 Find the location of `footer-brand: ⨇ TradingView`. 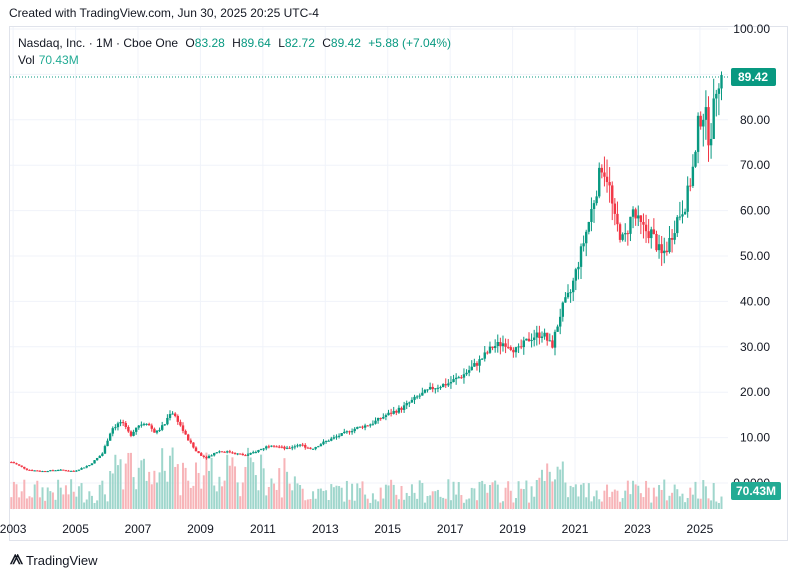

footer-brand: ⨇ TradingView is located at coordinates (53, 560).